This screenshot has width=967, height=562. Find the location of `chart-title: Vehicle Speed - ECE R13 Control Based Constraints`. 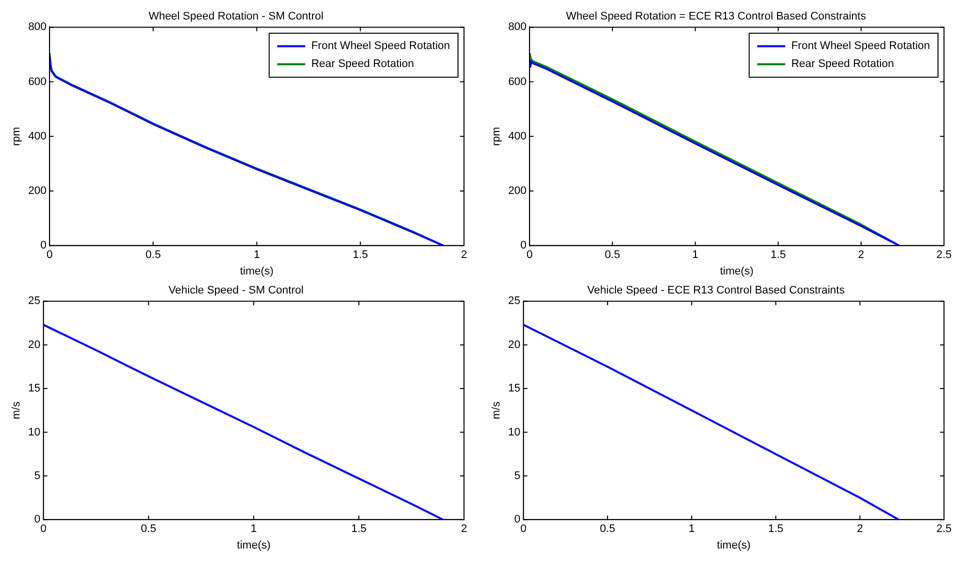

chart-title: Vehicle Speed - ECE R13 Control Based Constraints is located at coordinates (716, 290).